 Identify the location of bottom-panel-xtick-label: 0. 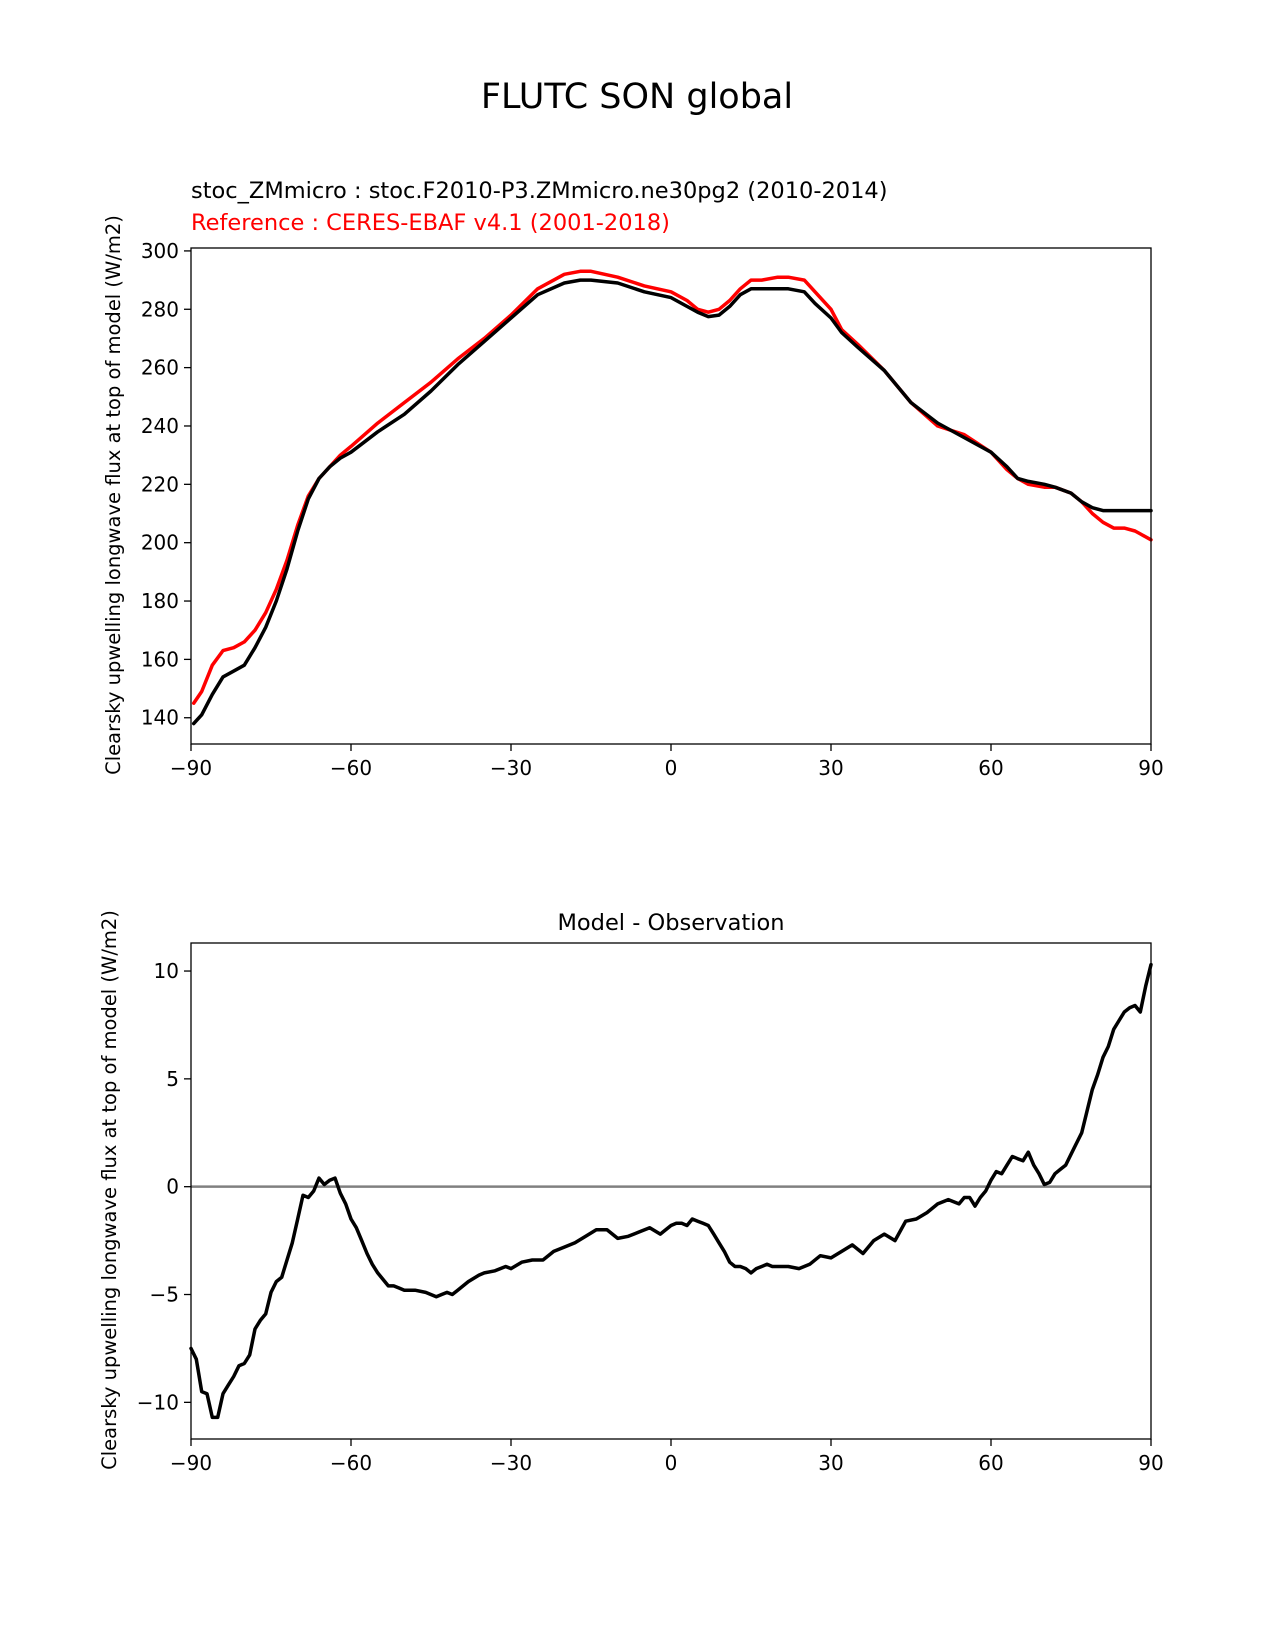
(671, 1463).